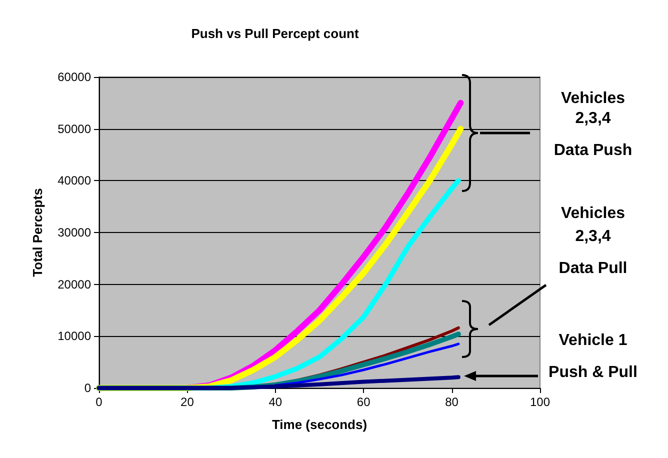  Describe the element at coordinates (88, 388) in the screenshot. I see `y-tick-label: 0` at that location.